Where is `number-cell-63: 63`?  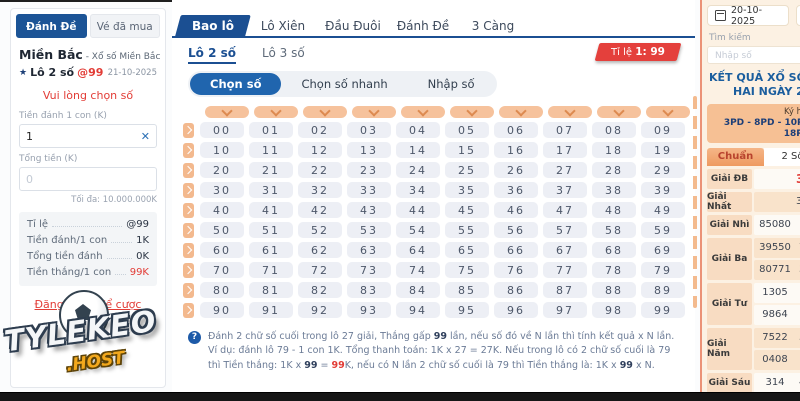
number-cell-63: 63 is located at coordinates (369, 250).